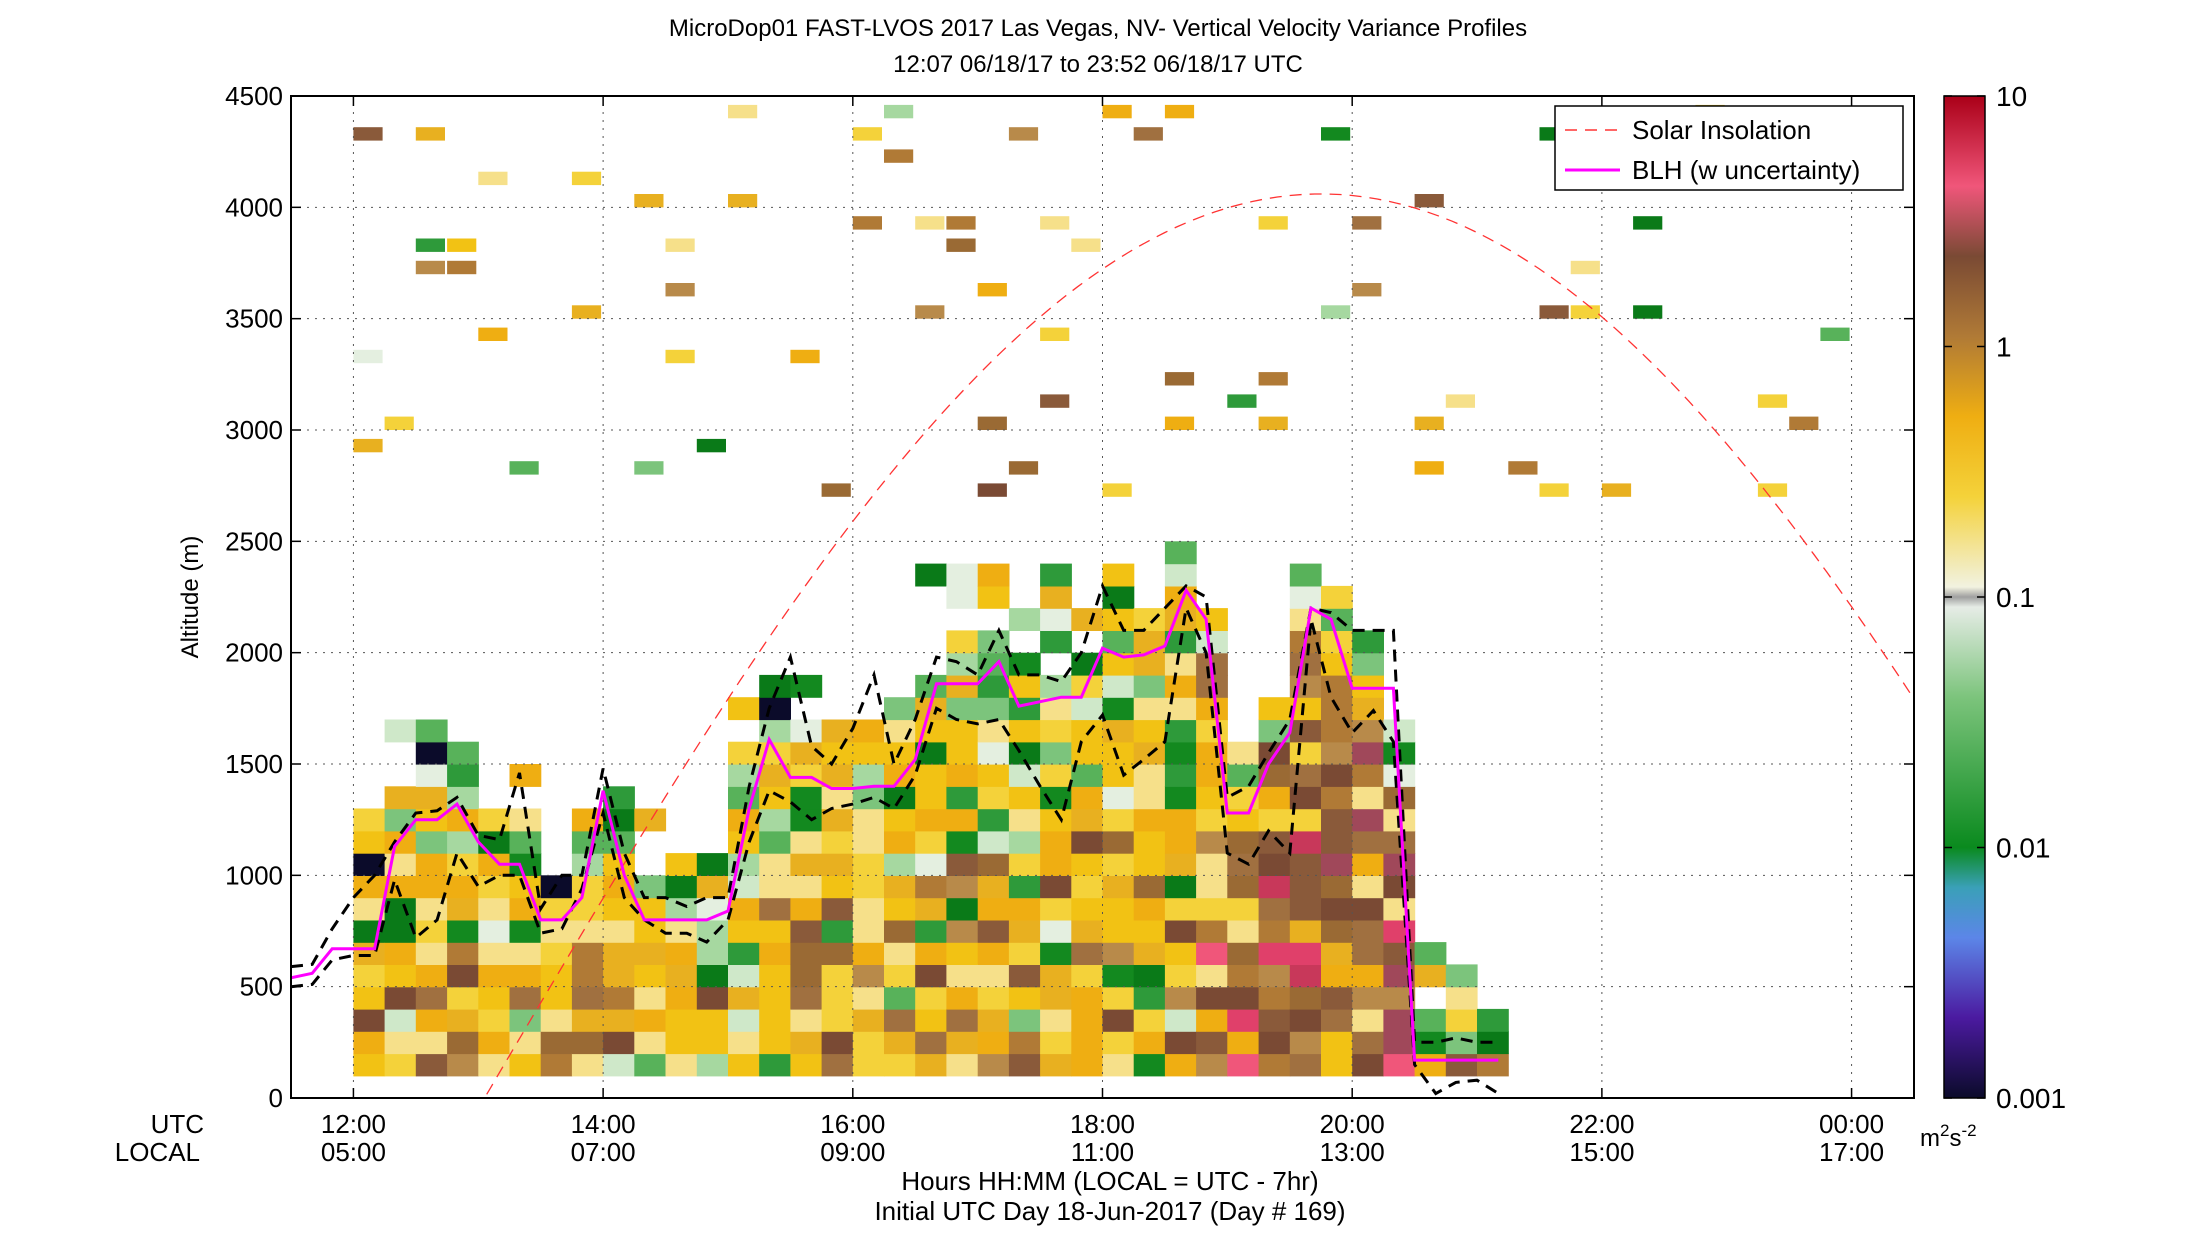 This screenshot has width=2201, height=1251. Describe the element at coordinates (1109, 1211) in the screenshot. I see `x-axis-label-line2: Initial UTC Day 18-Jun-2017 (Day # 169)` at that location.